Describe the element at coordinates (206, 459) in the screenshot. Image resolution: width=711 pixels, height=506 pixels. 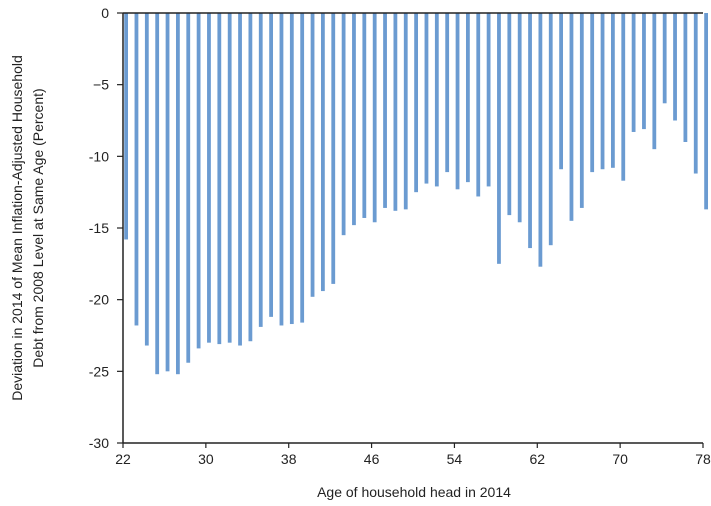
I see `x-tick-label: 30` at that location.